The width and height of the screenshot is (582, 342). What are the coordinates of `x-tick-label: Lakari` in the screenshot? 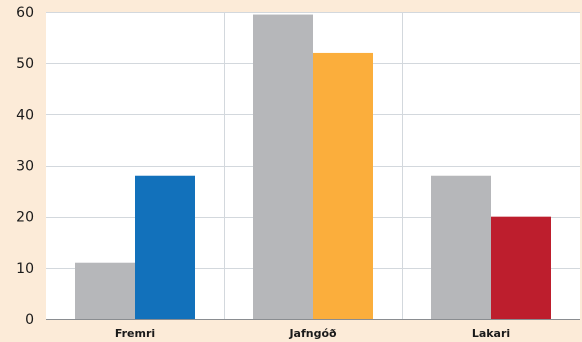 It's located at (491, 333).